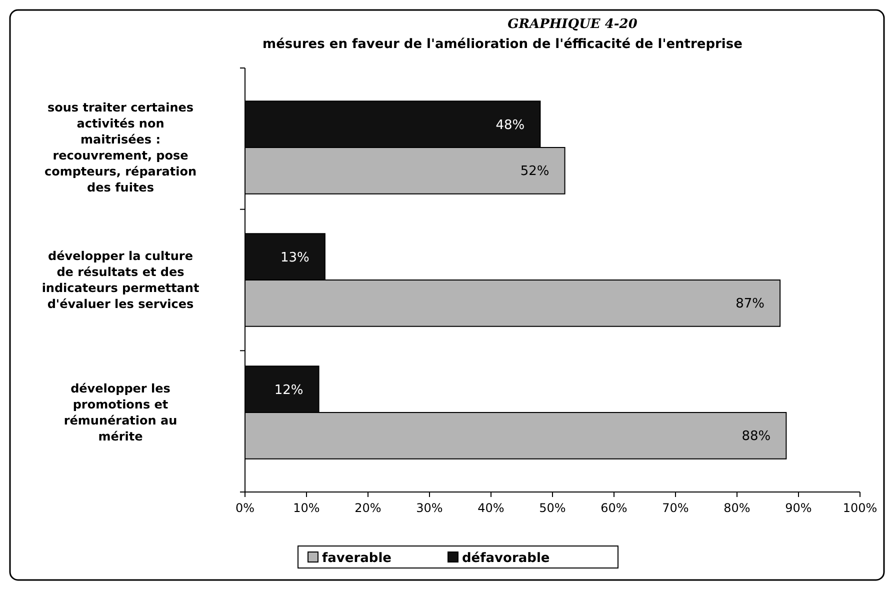 The width and height of the screenshot is (894, 590). What do you see at coordinates (306, 508) in the screenshot?
I see `x-tick-label: 10%` at bounding box center [306, 508].